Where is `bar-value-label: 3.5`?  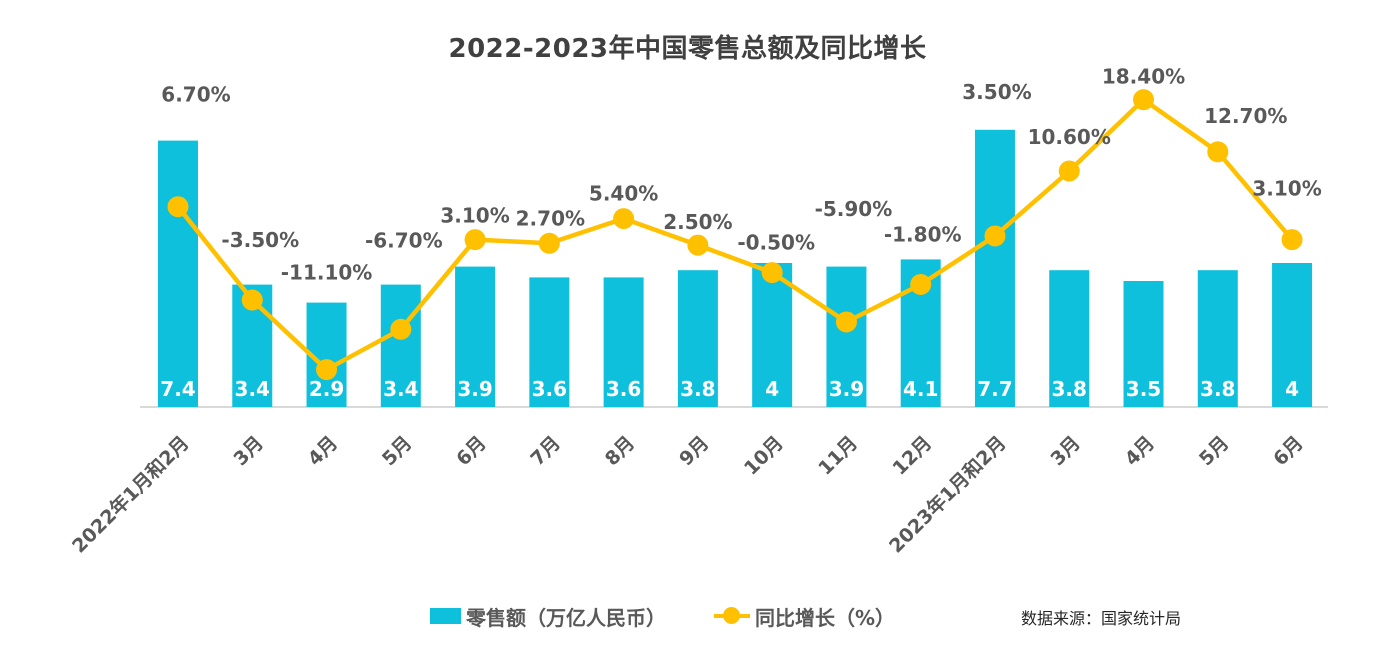 bar-value-label: 3.5 is located at coordinates (1143, 389).